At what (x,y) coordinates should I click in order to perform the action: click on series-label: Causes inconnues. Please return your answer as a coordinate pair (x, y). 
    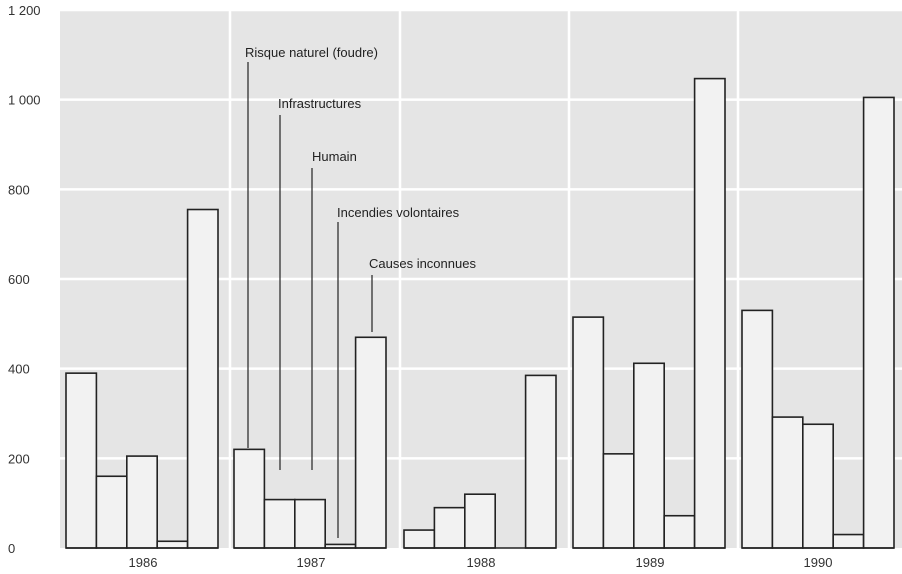
    Looking at the image, I should click on (422, 263).